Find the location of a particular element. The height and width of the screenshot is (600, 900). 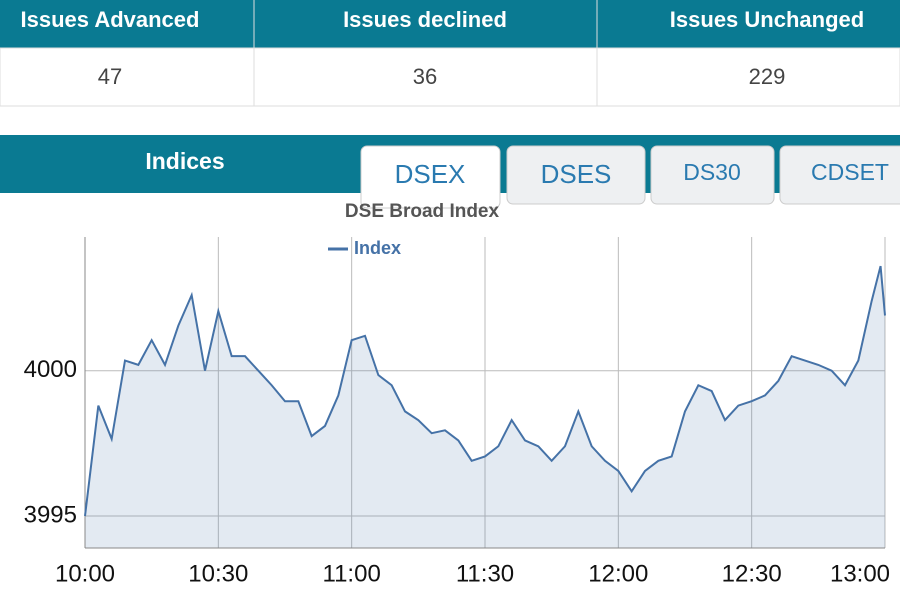

table-header-bg is located at coordinates (450, 24).